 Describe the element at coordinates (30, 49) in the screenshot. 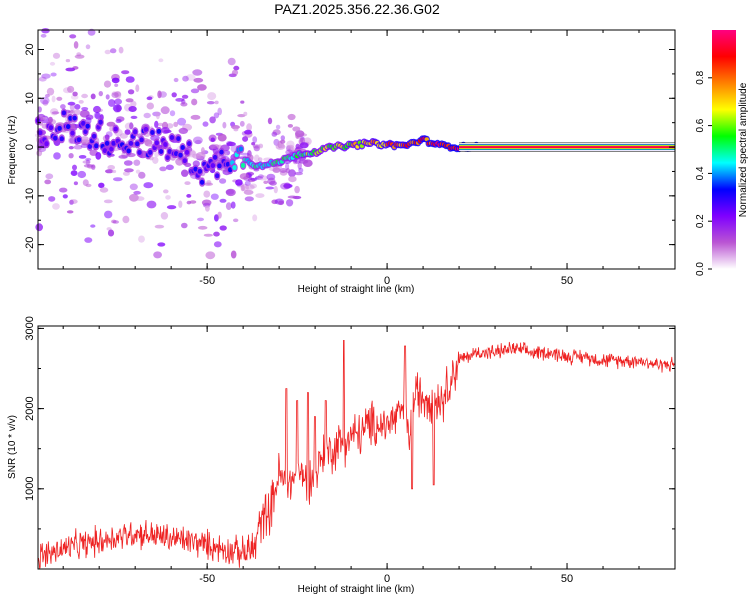

I see `y-tick-label: 20` at that location.